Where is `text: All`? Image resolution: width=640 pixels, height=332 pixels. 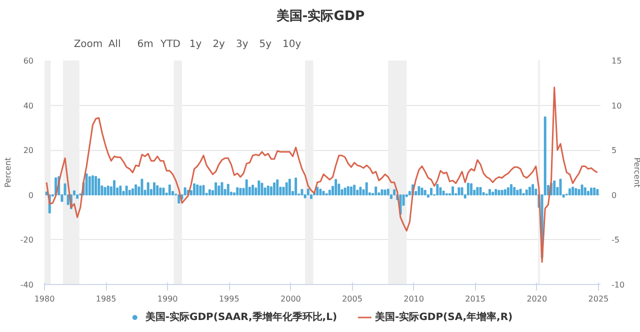
text: All is located at coordinates (114, 44).